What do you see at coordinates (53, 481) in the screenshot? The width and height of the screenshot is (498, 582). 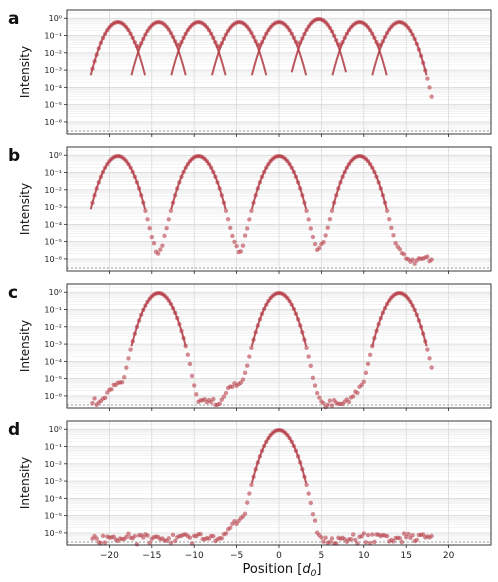 I see `y-tick-label: 10⁻³` at bounding box center [53, 481].